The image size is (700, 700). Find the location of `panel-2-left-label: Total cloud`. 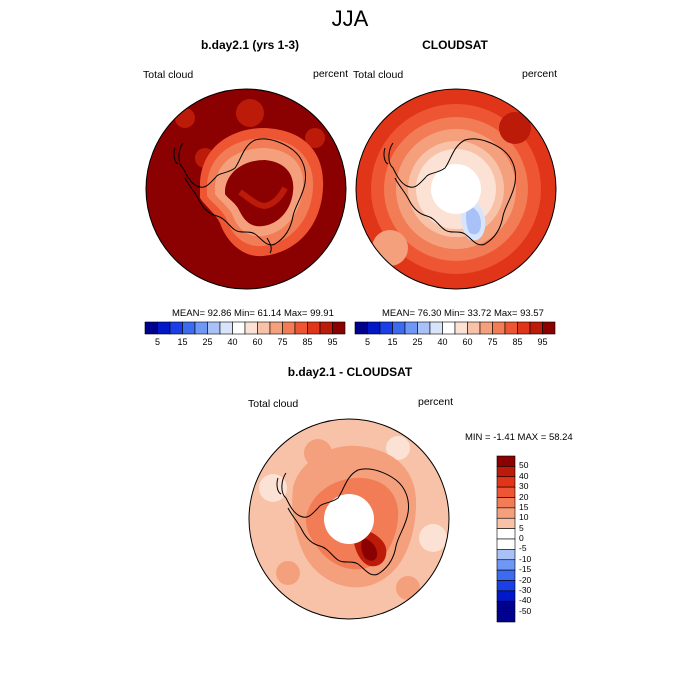

panel-2-left-label: Total cloud is located at coordinates (378, 75).